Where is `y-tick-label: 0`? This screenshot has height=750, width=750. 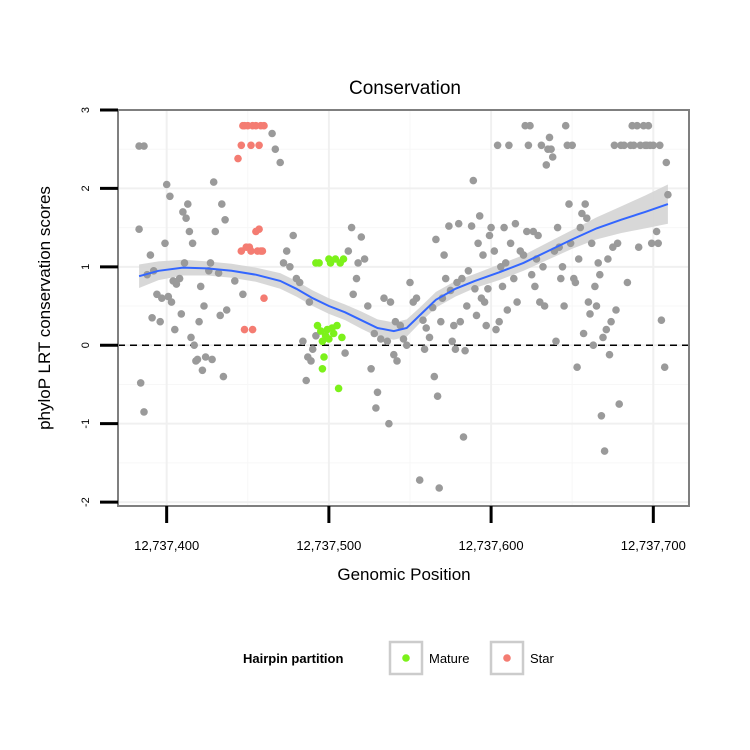 y-tick-label: 0 is located at coordinates (86, 345).